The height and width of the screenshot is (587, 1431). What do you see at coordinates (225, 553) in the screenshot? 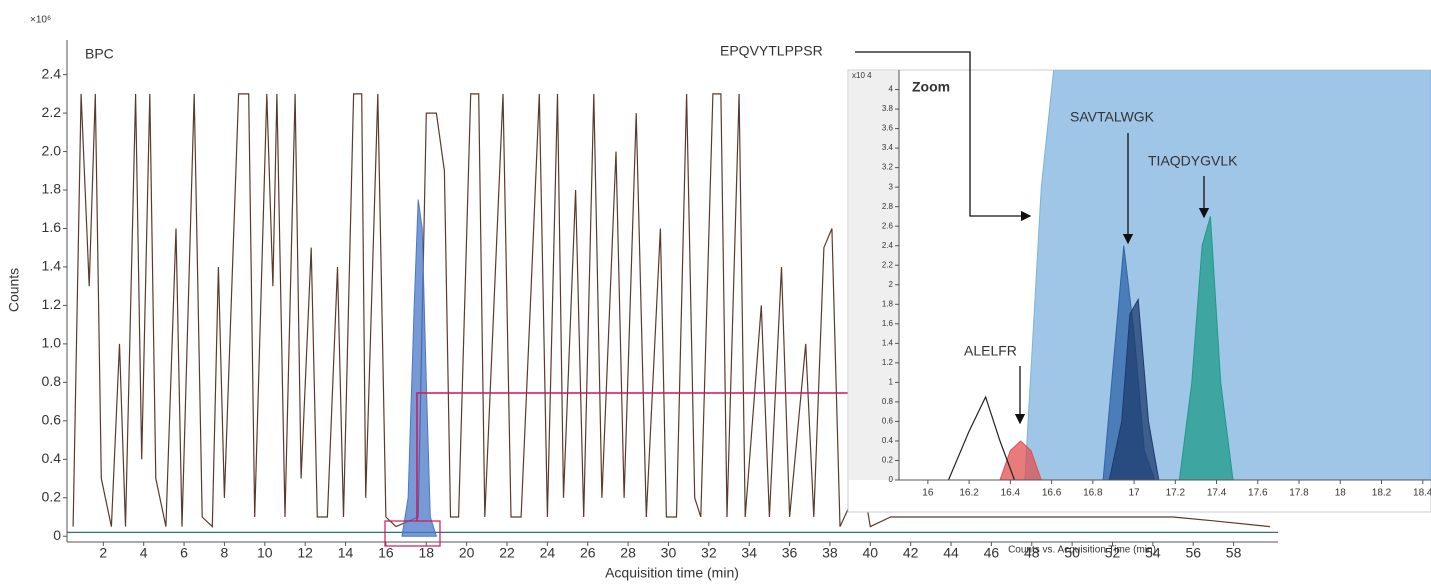
I see `x-tick-label: 8` at bounding box center [225, 553].